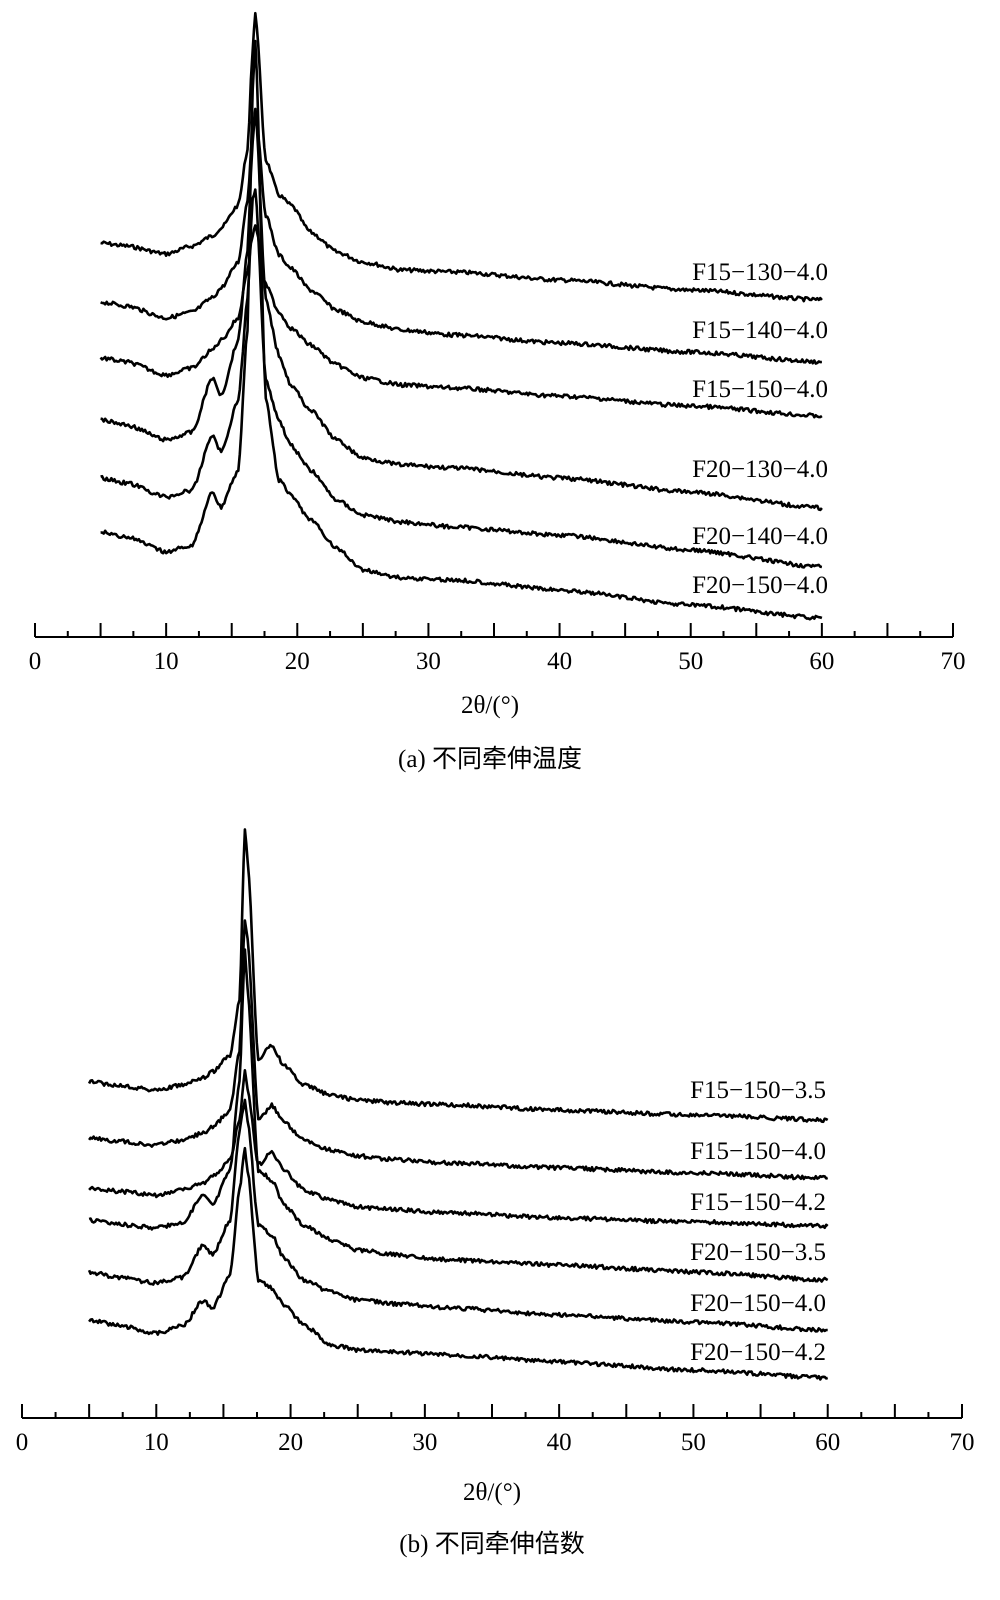 This screenshot has height=1600, width=1000. What do you see at coordinates (491, 1544) in the screenshot?
I see `panel-b-caption: (b) 不同牵伸倍数` at bounding box center [491, 1544].